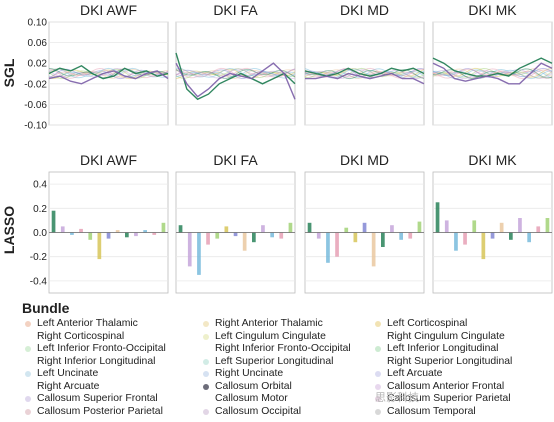 Image resolution: width=554 pixels, height=422 pixels. Describe the element at coordinates (443, 348) in the screenshot. I see `legend-label: Left Inferior Longitudinal` at that location.